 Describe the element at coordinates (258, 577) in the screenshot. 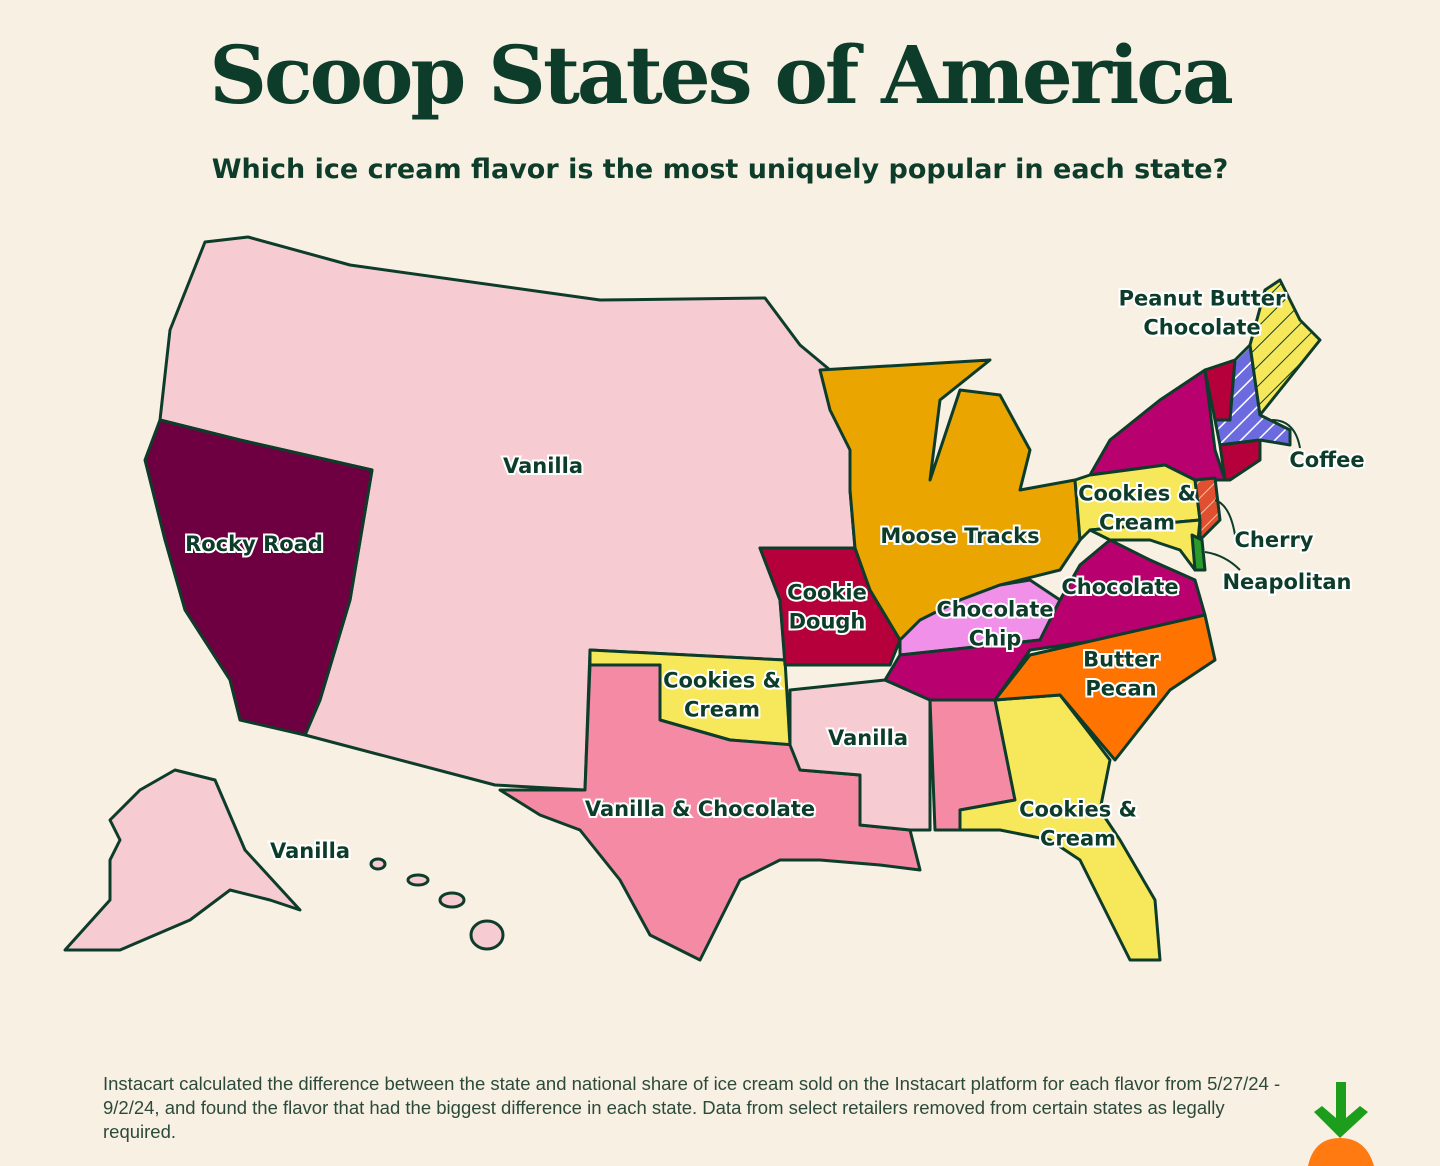

I see `region-california-nevada` at that location.